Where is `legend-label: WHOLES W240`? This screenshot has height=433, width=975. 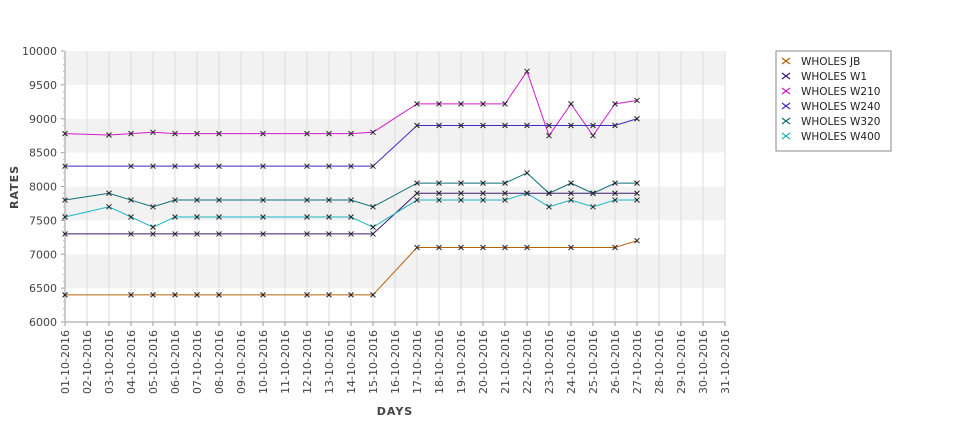 legend-label: WHOLES W240 is located at coordinates (840, 107).